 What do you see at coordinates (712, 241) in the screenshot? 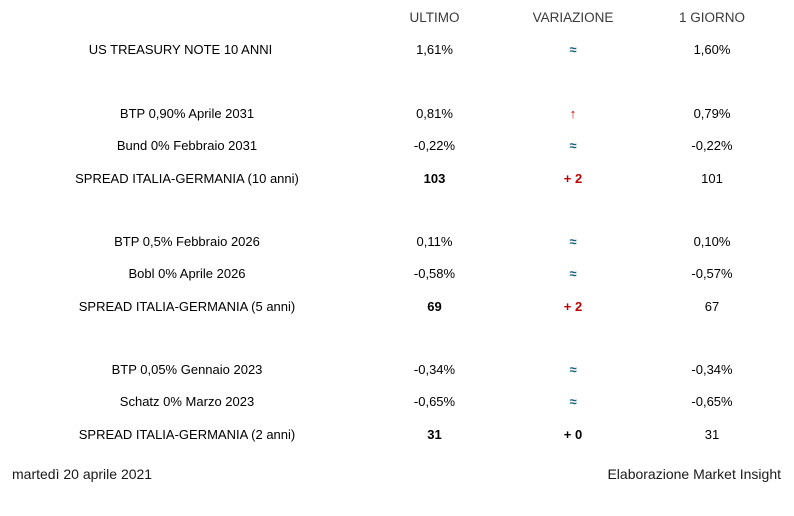
I see `giorno-value: 0,10%` at bounding box center [712, 241].